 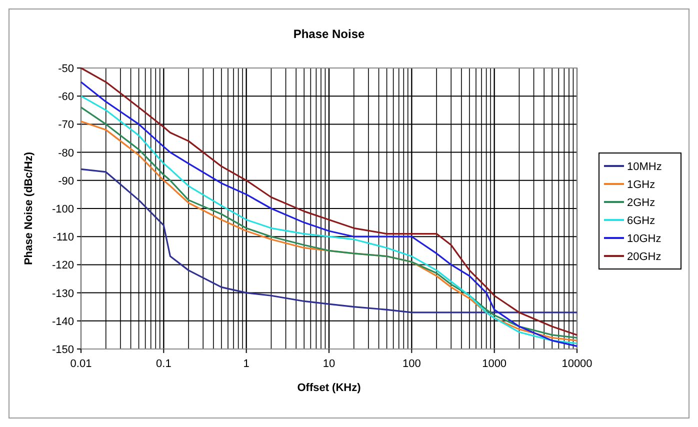 What do you see at coordinates (66, 181) in the screenshot?
I see `y-tick-label: -90` at bounding box center [66, 181].